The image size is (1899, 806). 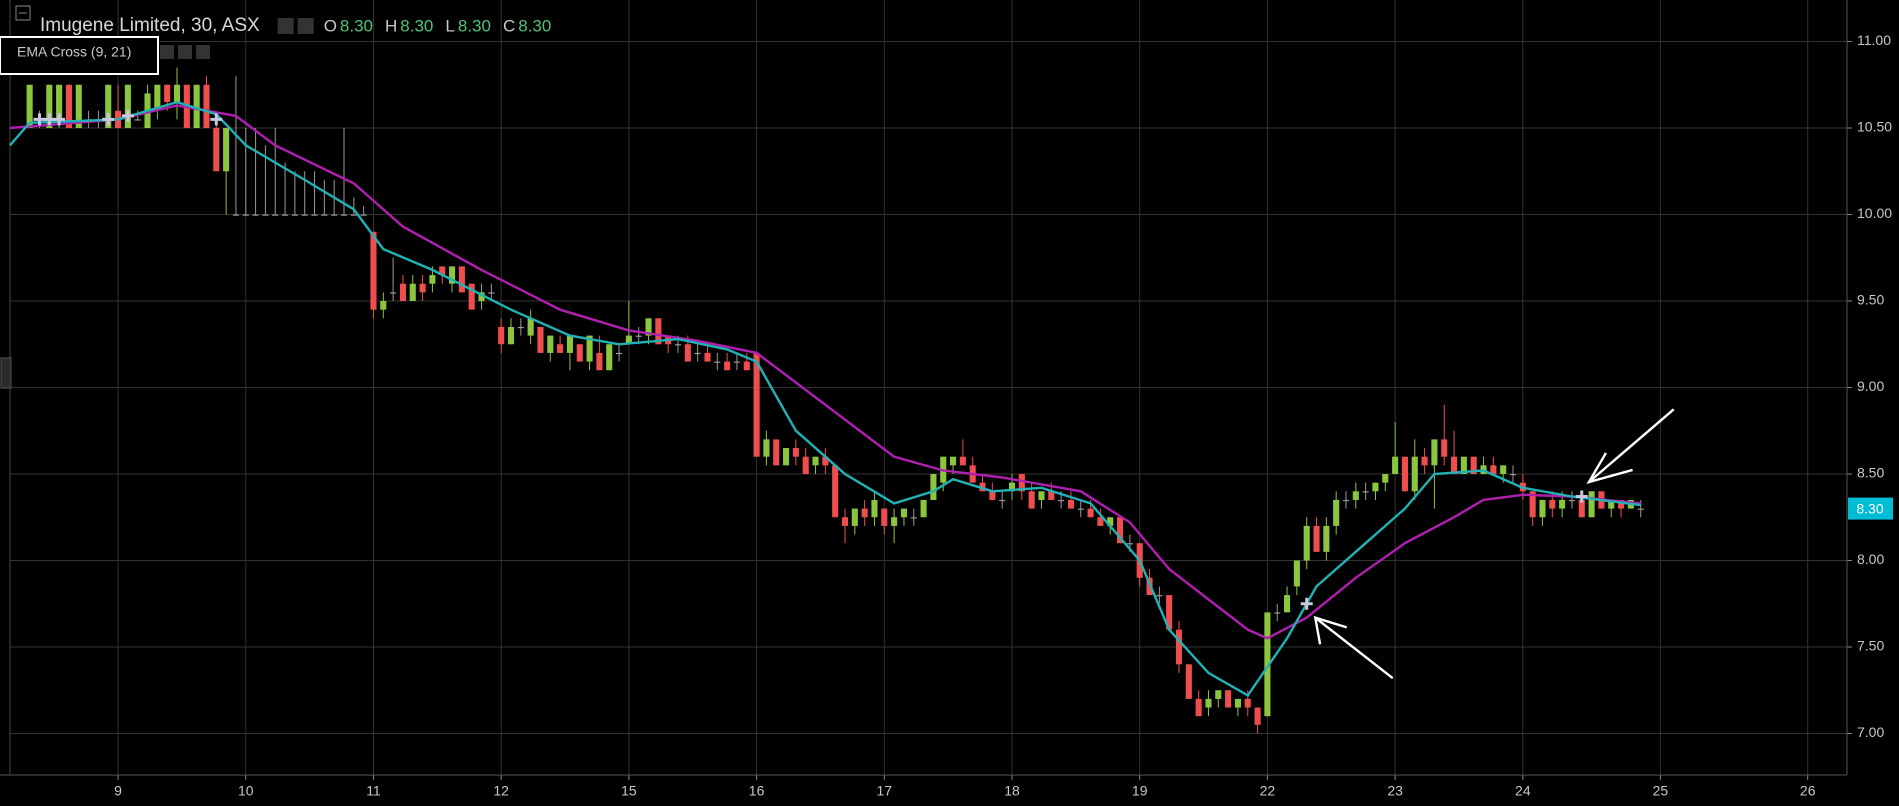 What do you see at coordinates (167, 52) in the screenshot?
I see `indicator-settings` at bounding box center [167, 52].